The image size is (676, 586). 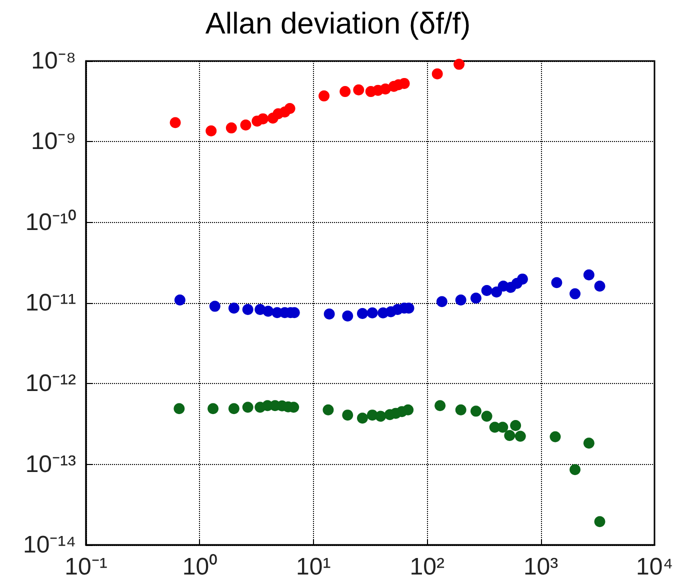 I want to click on y-tick-label: 10⁻⁹, so click(x=53, y=142).